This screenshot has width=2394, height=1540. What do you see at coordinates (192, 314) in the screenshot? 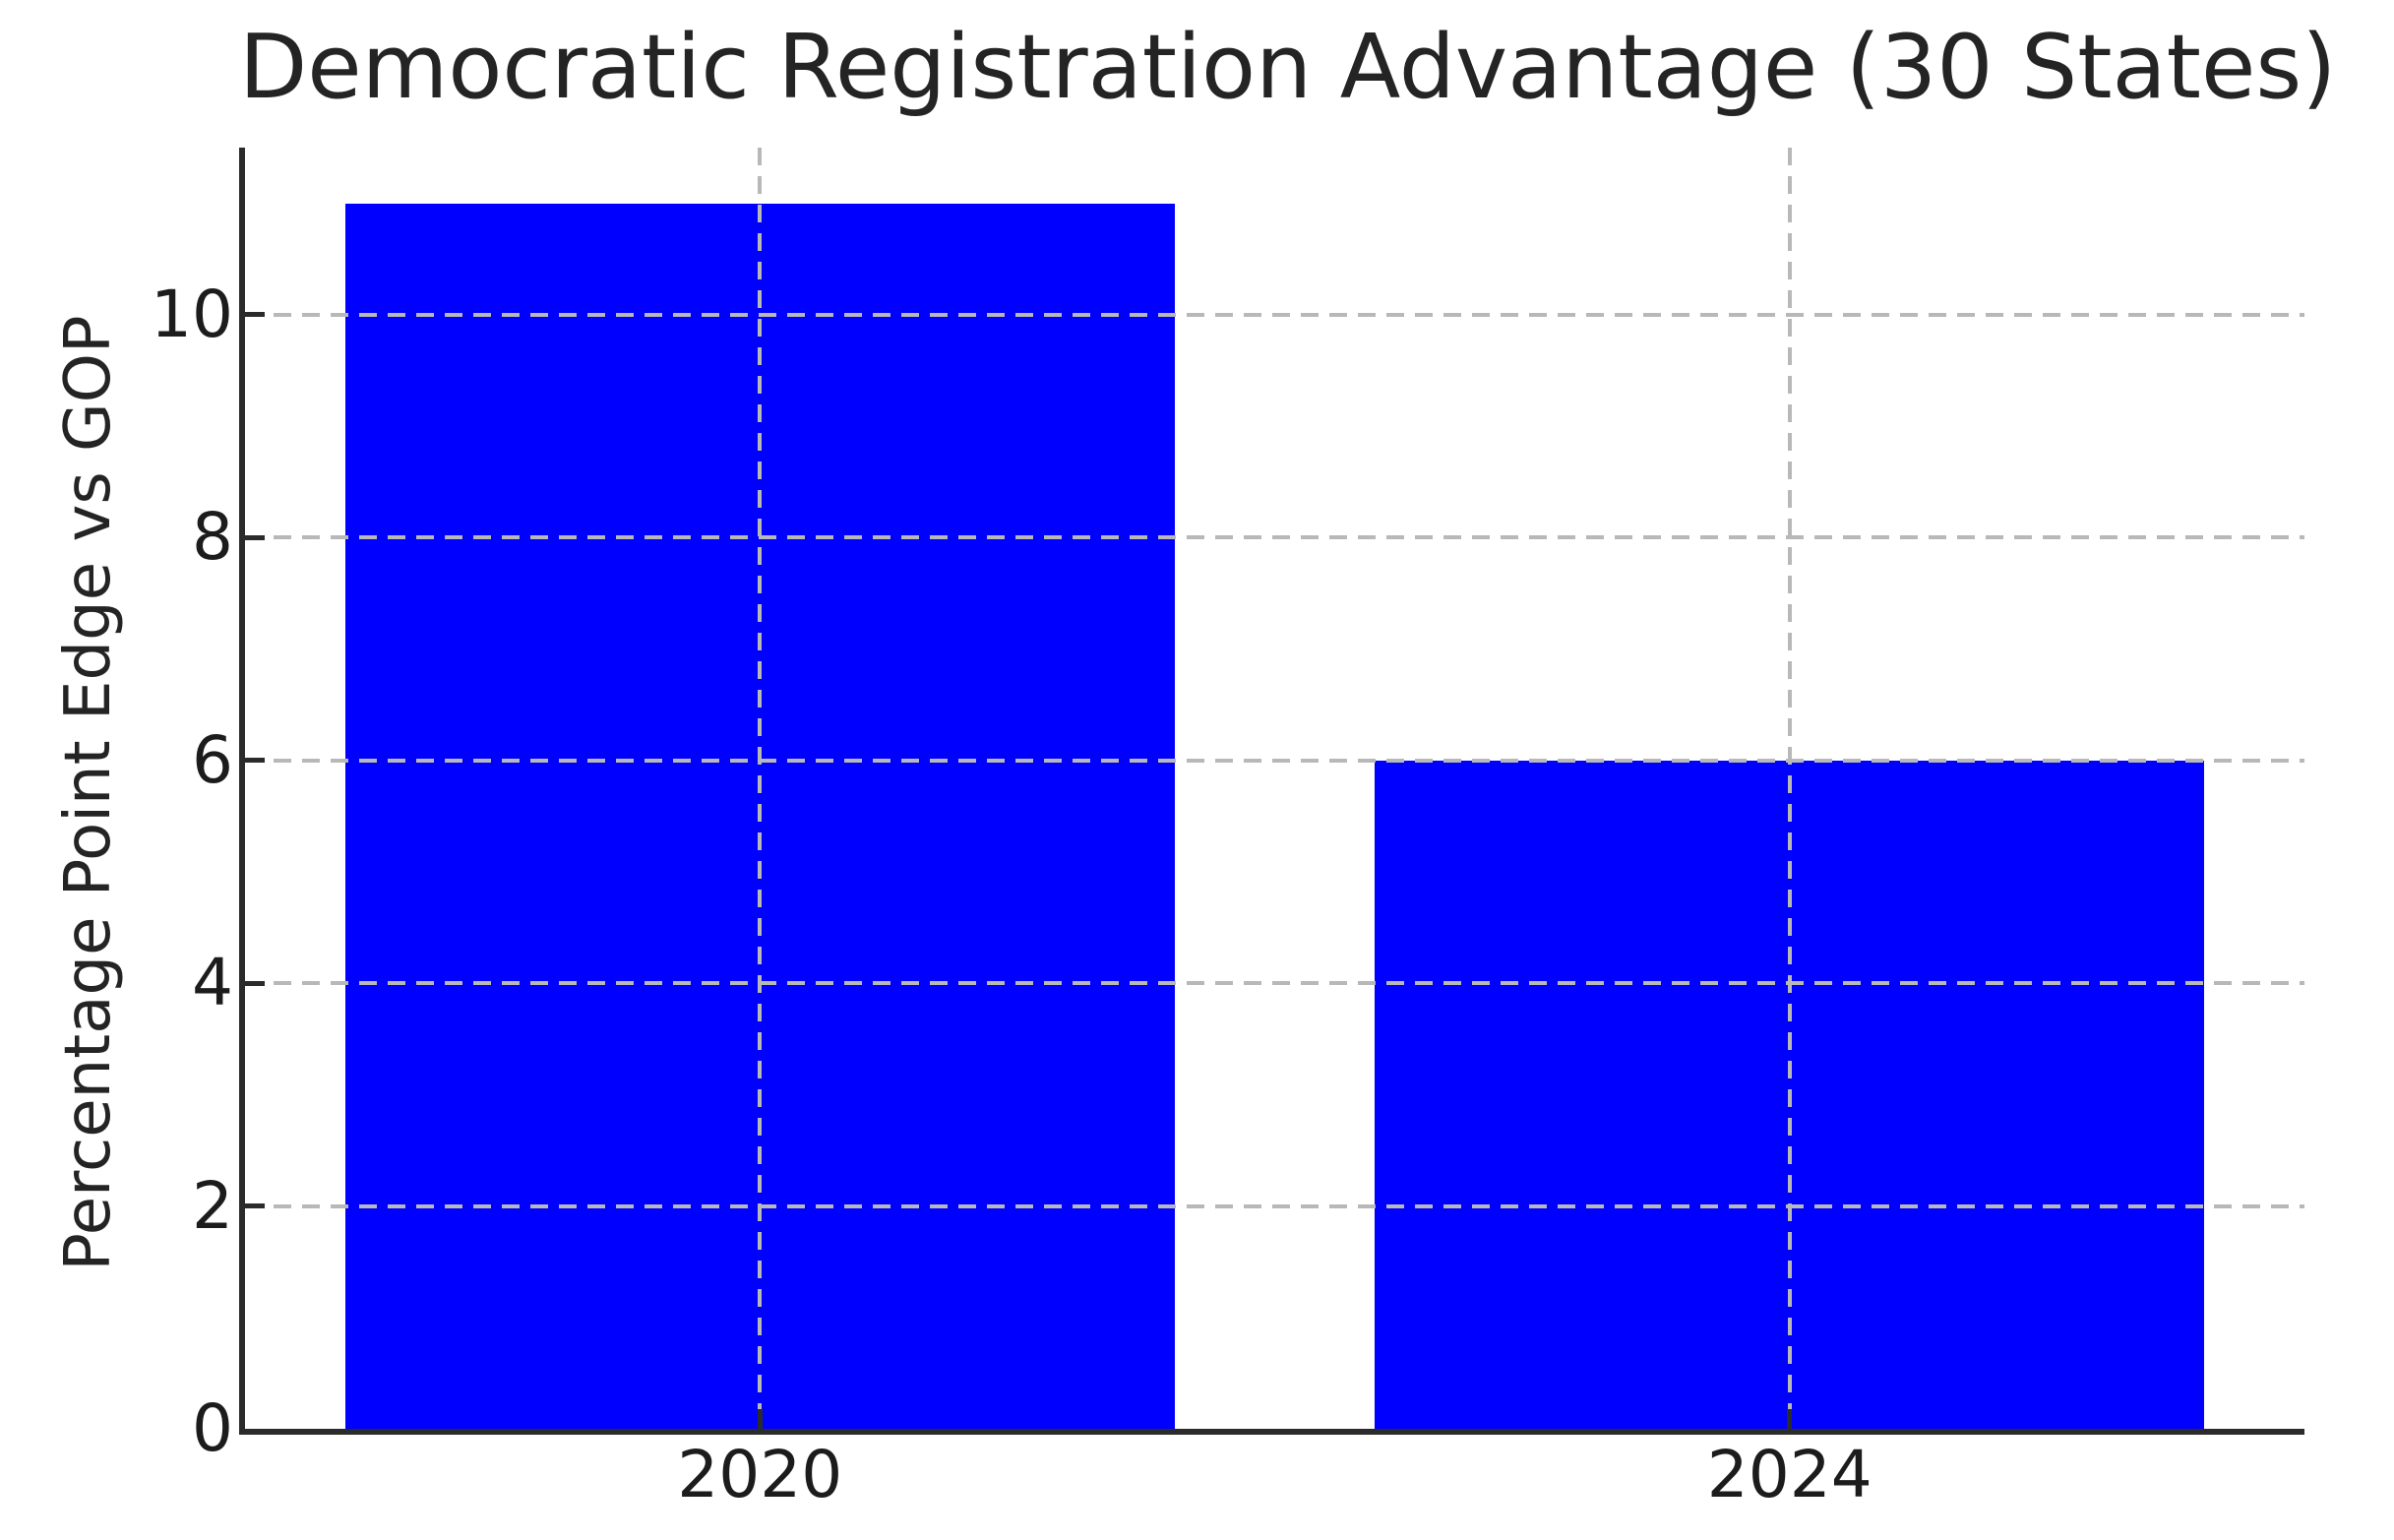
I see `y-tick-label-10: 10` at bounding box center [192, 314].